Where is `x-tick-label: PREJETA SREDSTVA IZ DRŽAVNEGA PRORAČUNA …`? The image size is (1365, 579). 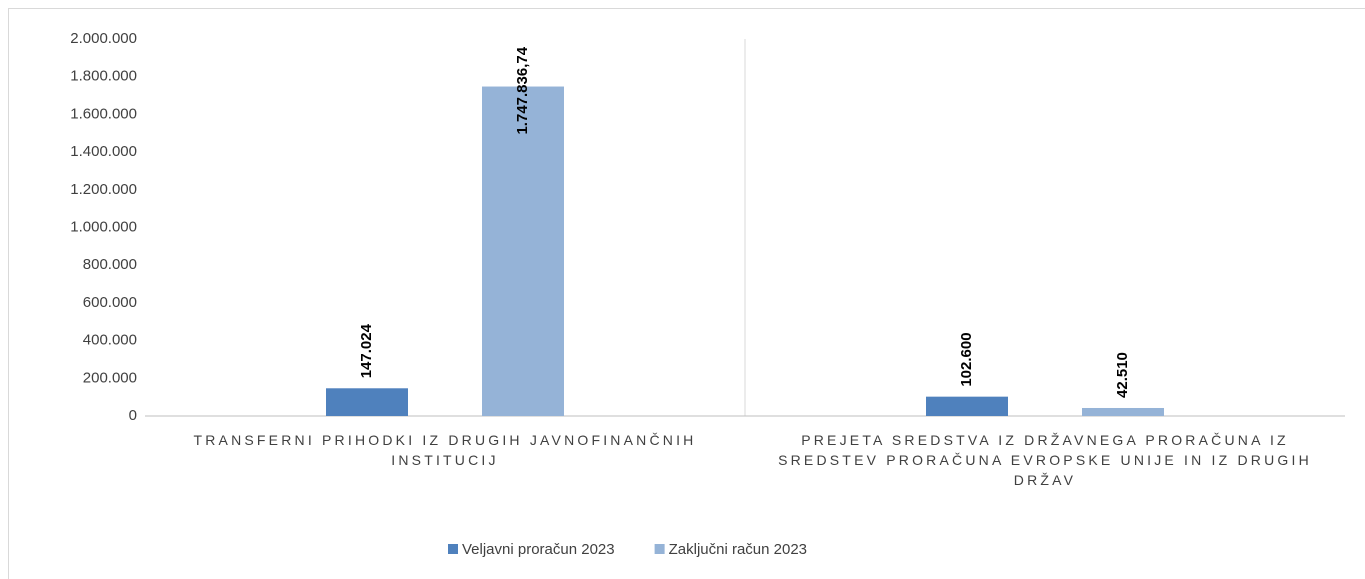
x-tick-label: PREJETA SREDSTVA IZ DRŽAVNEGA PRORAČUNA … is located at coordinates (1045, 460).